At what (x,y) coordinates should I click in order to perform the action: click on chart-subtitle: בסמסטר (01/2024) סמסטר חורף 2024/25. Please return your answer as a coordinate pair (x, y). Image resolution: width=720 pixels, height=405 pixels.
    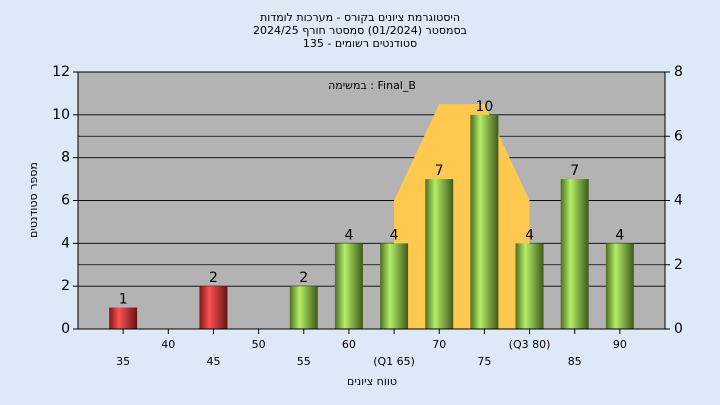
    Looking at the image, I should click on (360, 30).